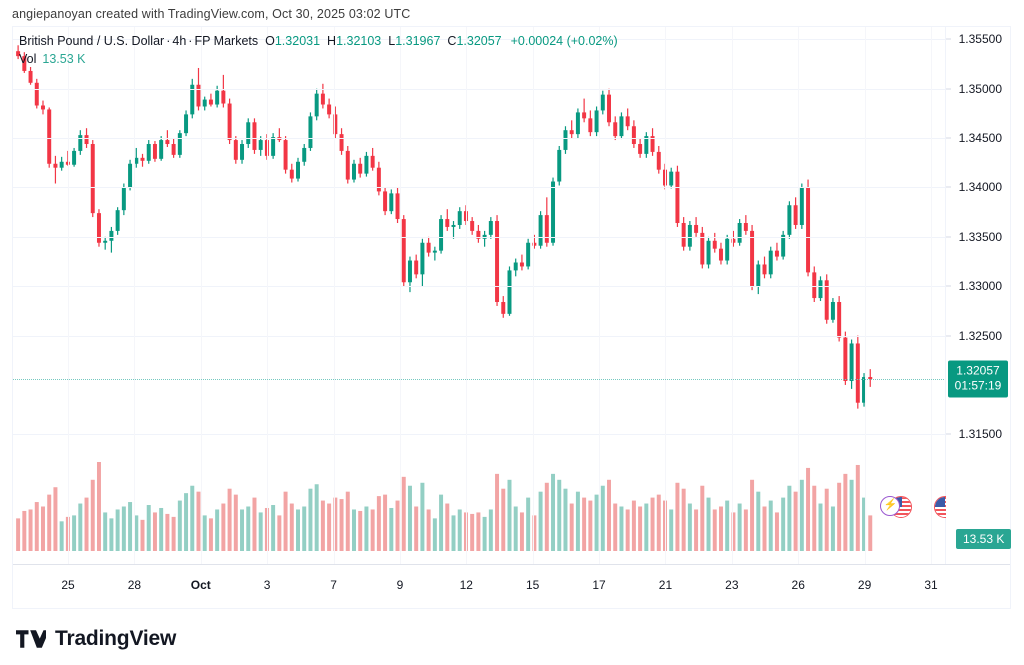 Image resolution: width=1024 pixels, height=665 pixels. I want to click on tradingview-logo-icon, so click(31, 639).